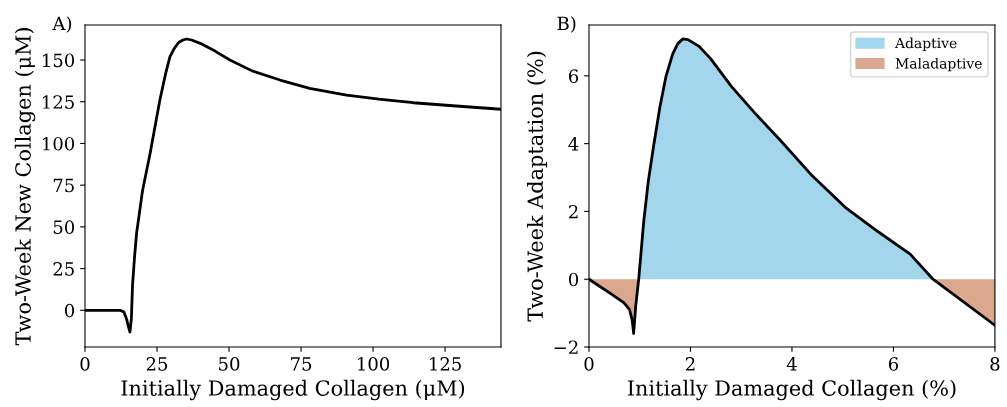  I want to click on y-tick-label: 25, so click(63, 269).